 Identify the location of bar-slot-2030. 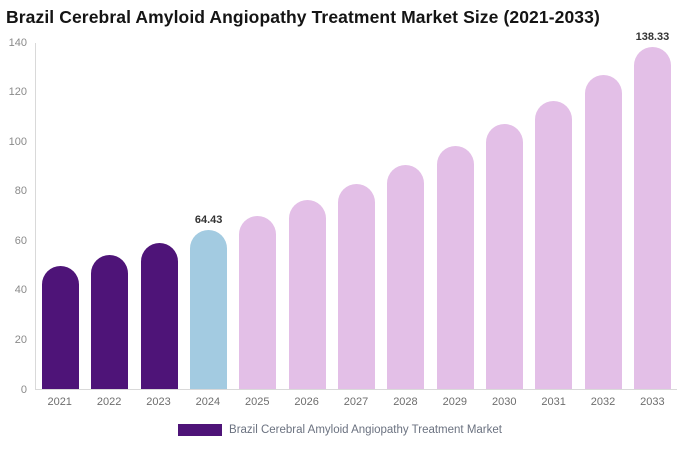
(504, 216).